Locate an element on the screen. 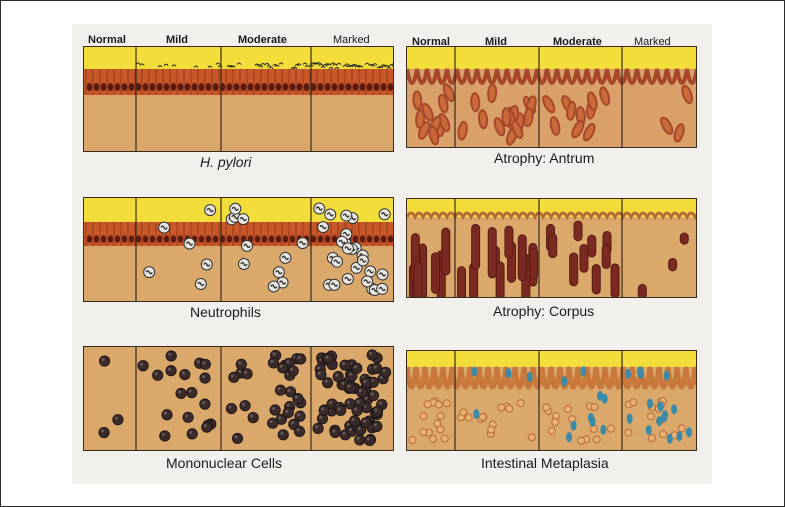  caption-atrophy-corpus: Atrophy: Corpus is located at coordinates (544, 311).